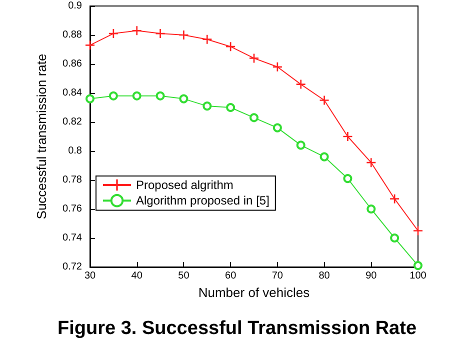 The width and height of the screenshot is (474, 345). Describe the element at coordinates (72, 35) in the screenshot. I see `y-tick-label: 0.88` at that location.